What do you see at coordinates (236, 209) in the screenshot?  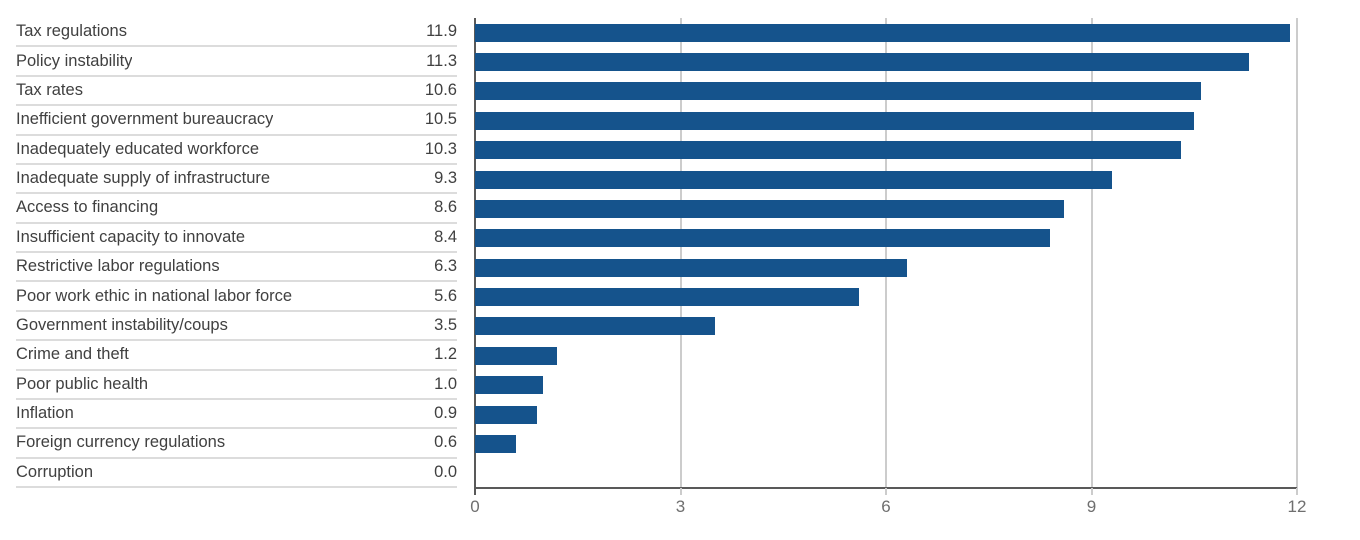 I see `category-row: Access to financing 8.6` at bounding box center [236, 209].